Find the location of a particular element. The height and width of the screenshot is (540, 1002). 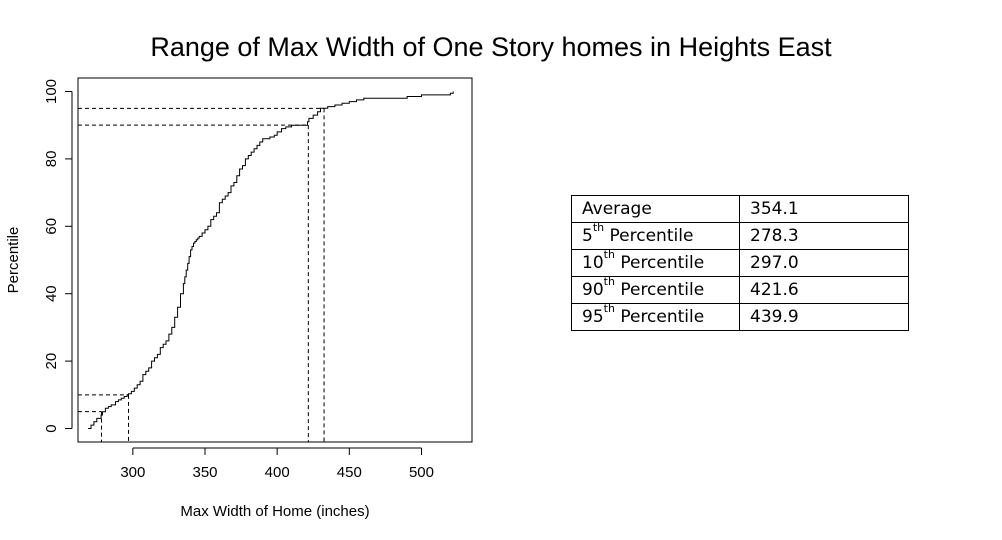

stats-value: 354.1 is located at coordinates (824, 209).